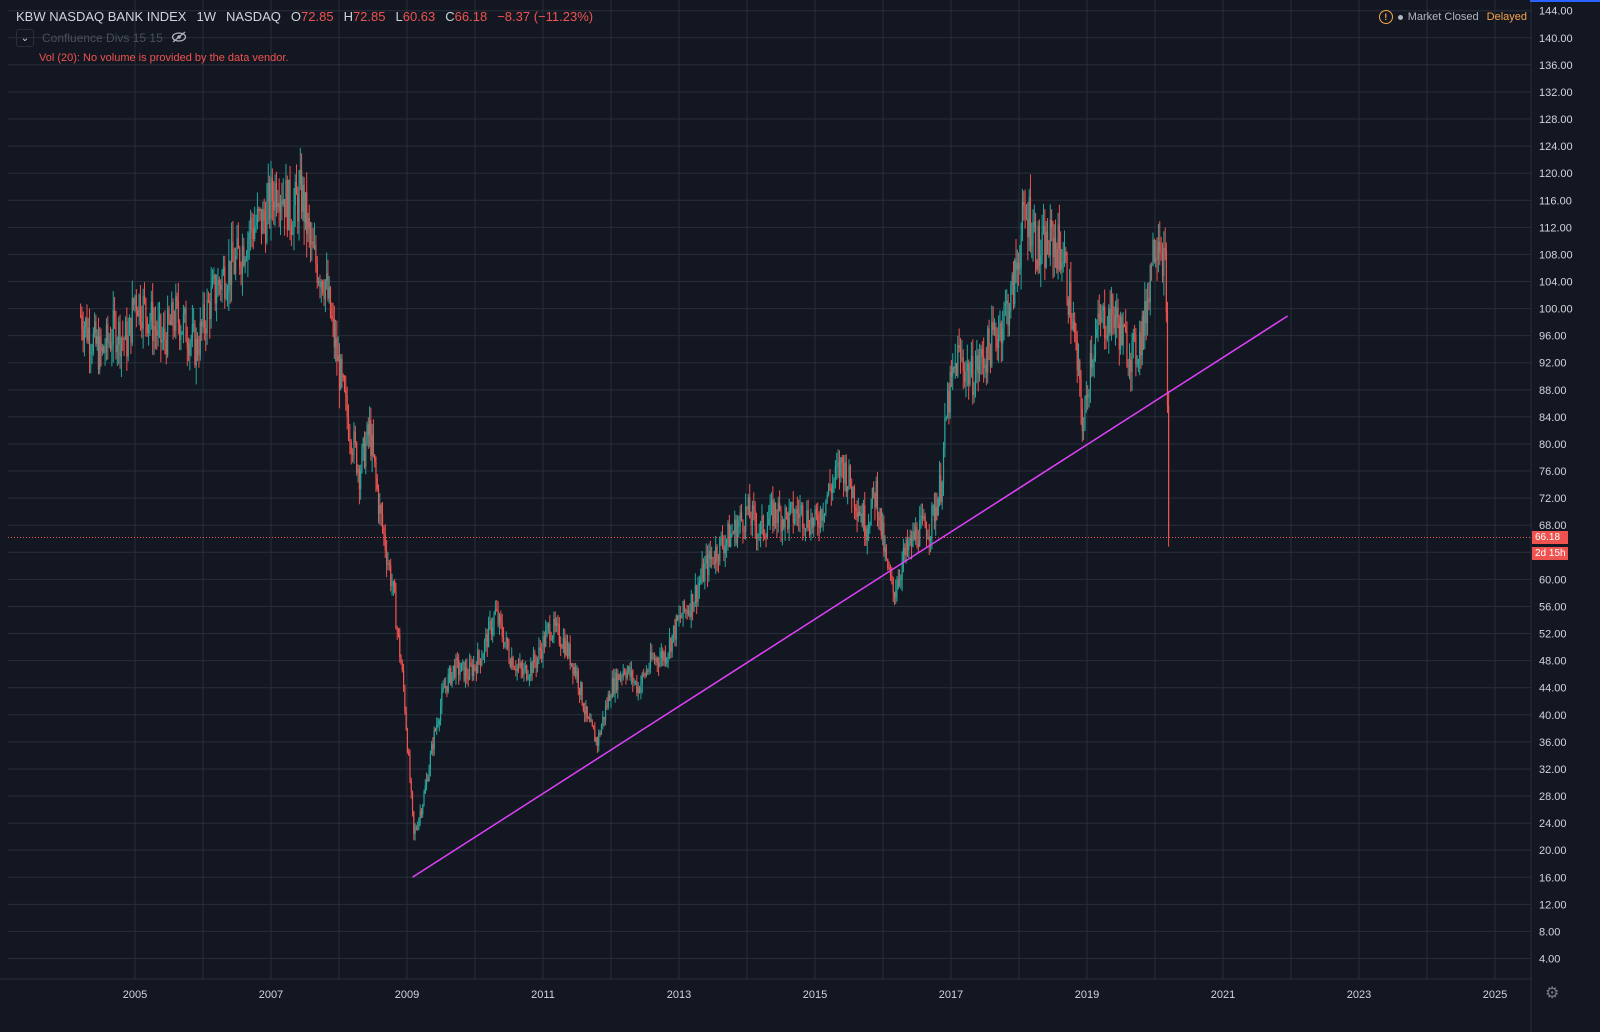  Describe the element at coordinates (1556, 93) in the screenshot. I see `price-tick-label: 132.00` at that location.